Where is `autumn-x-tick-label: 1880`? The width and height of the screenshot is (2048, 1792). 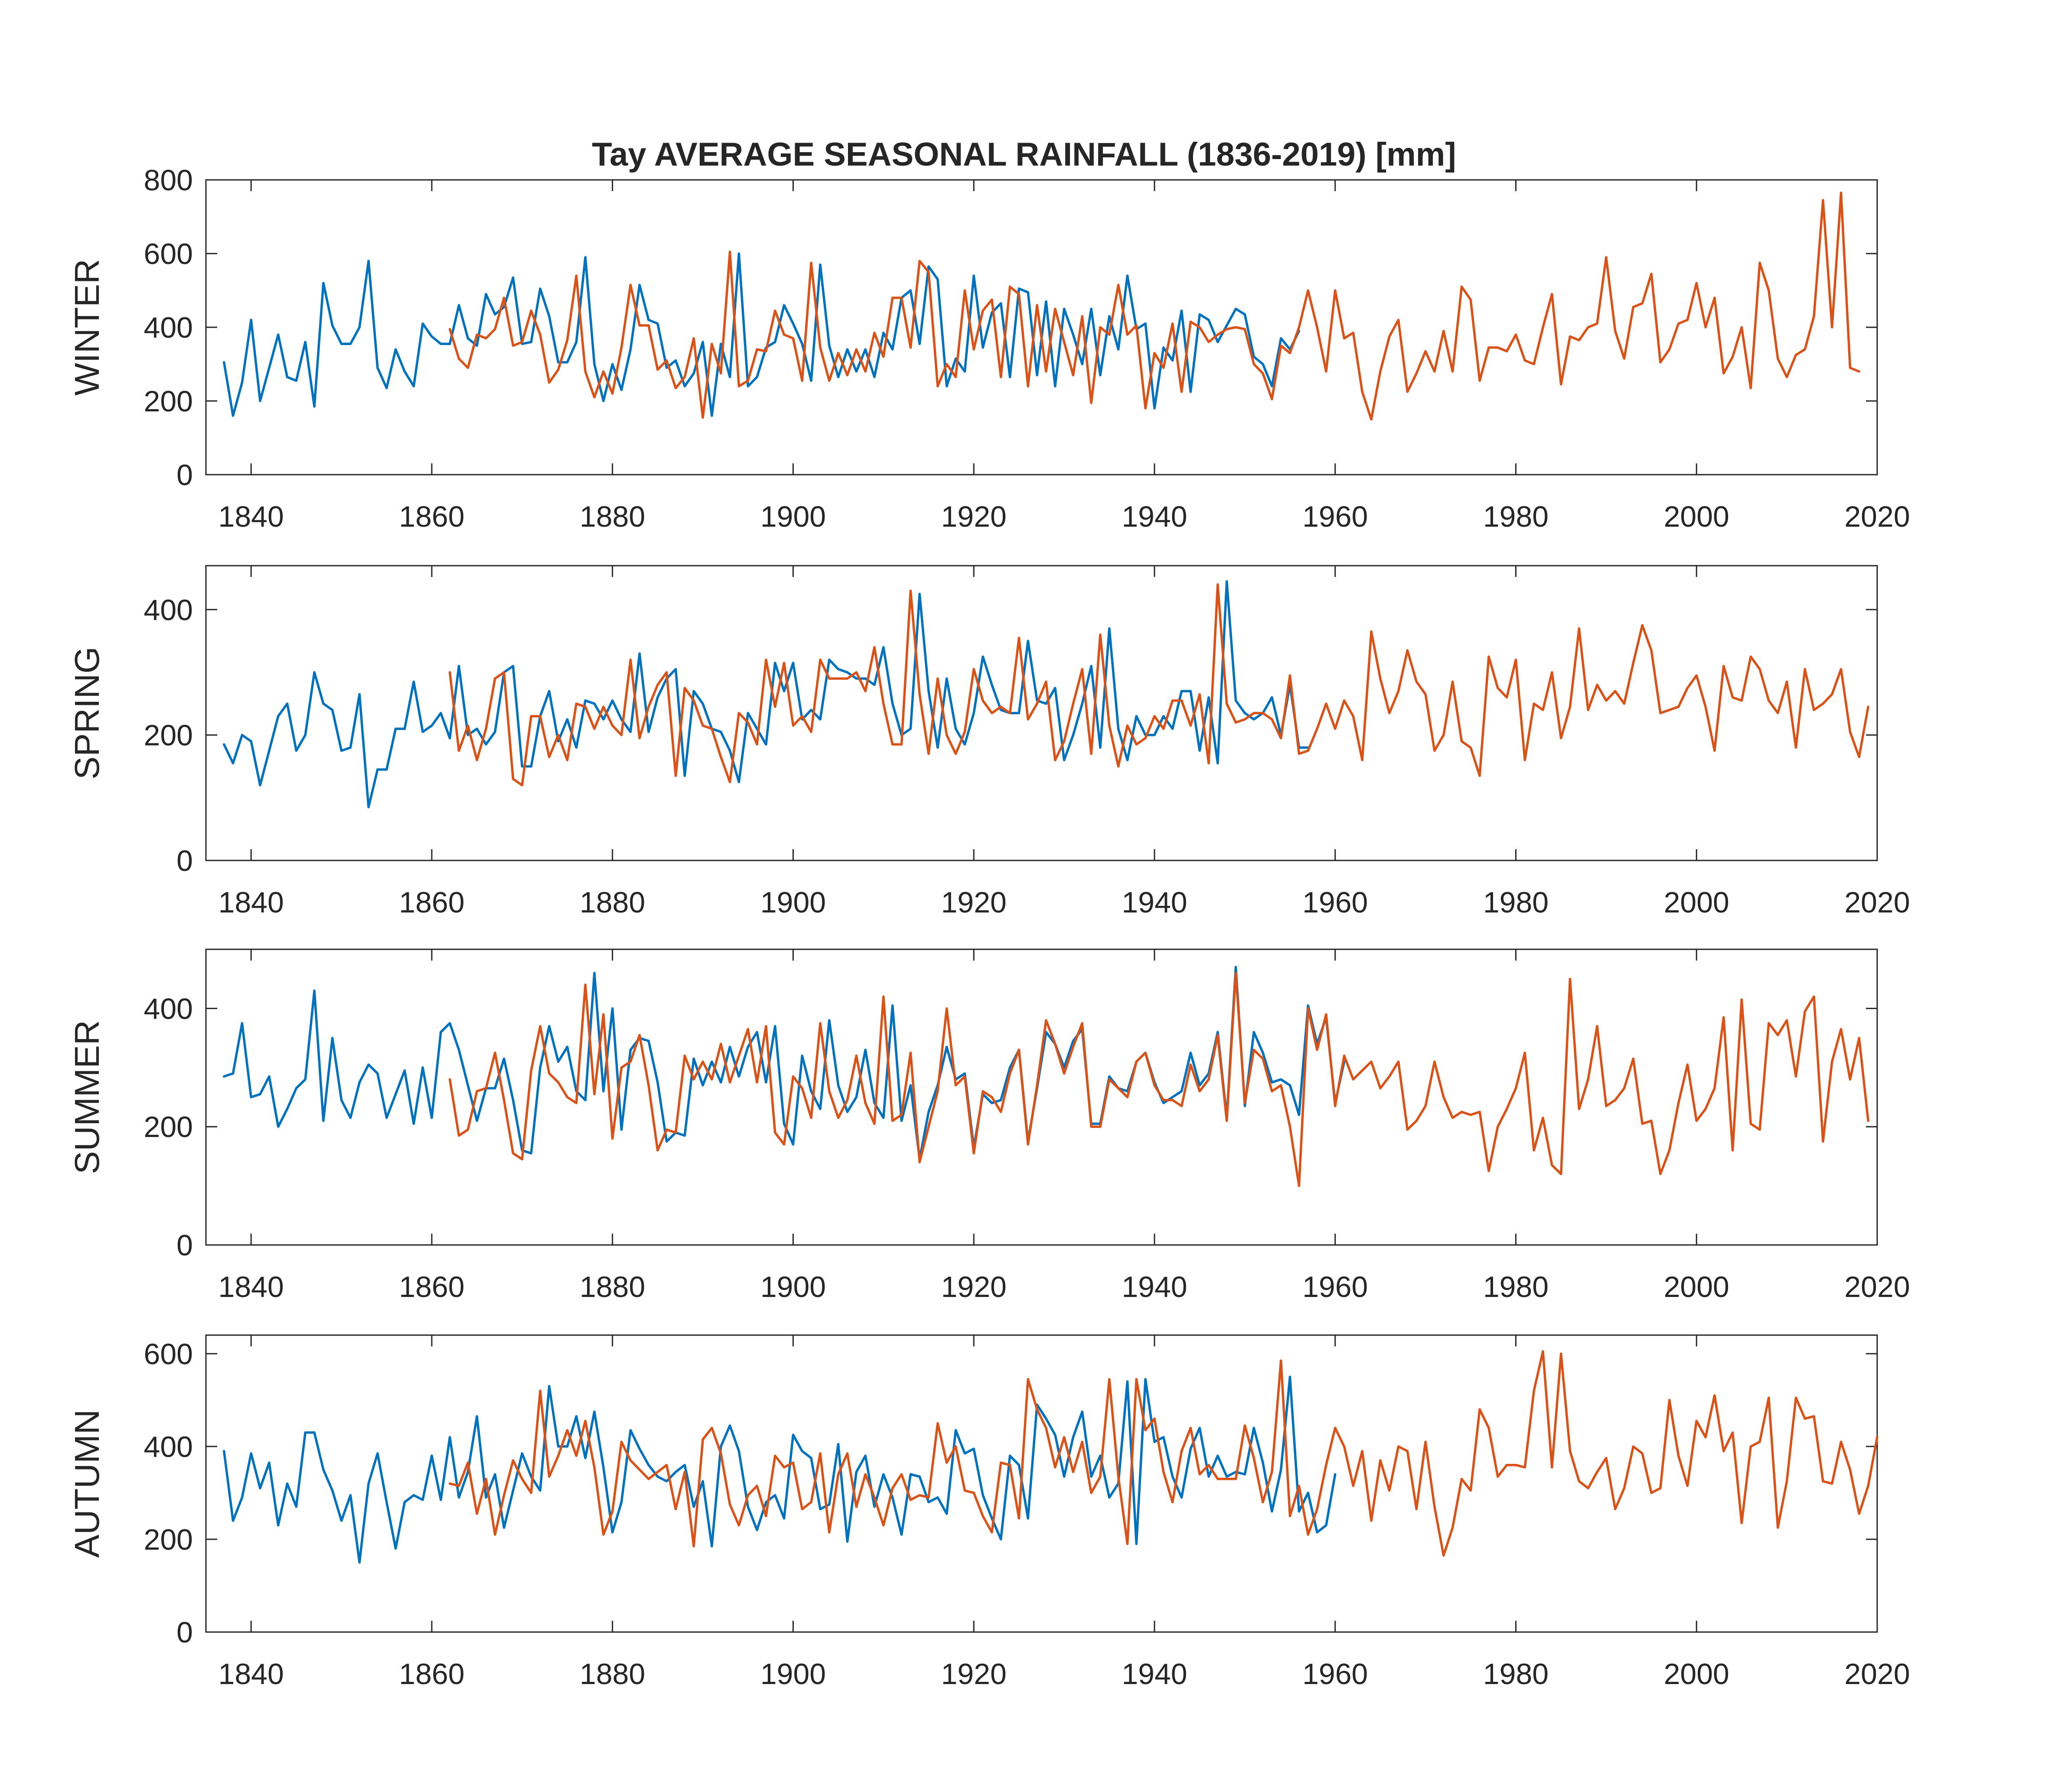
autumn-x-tick-label: 1880 is located at coordinates (612, 1674).